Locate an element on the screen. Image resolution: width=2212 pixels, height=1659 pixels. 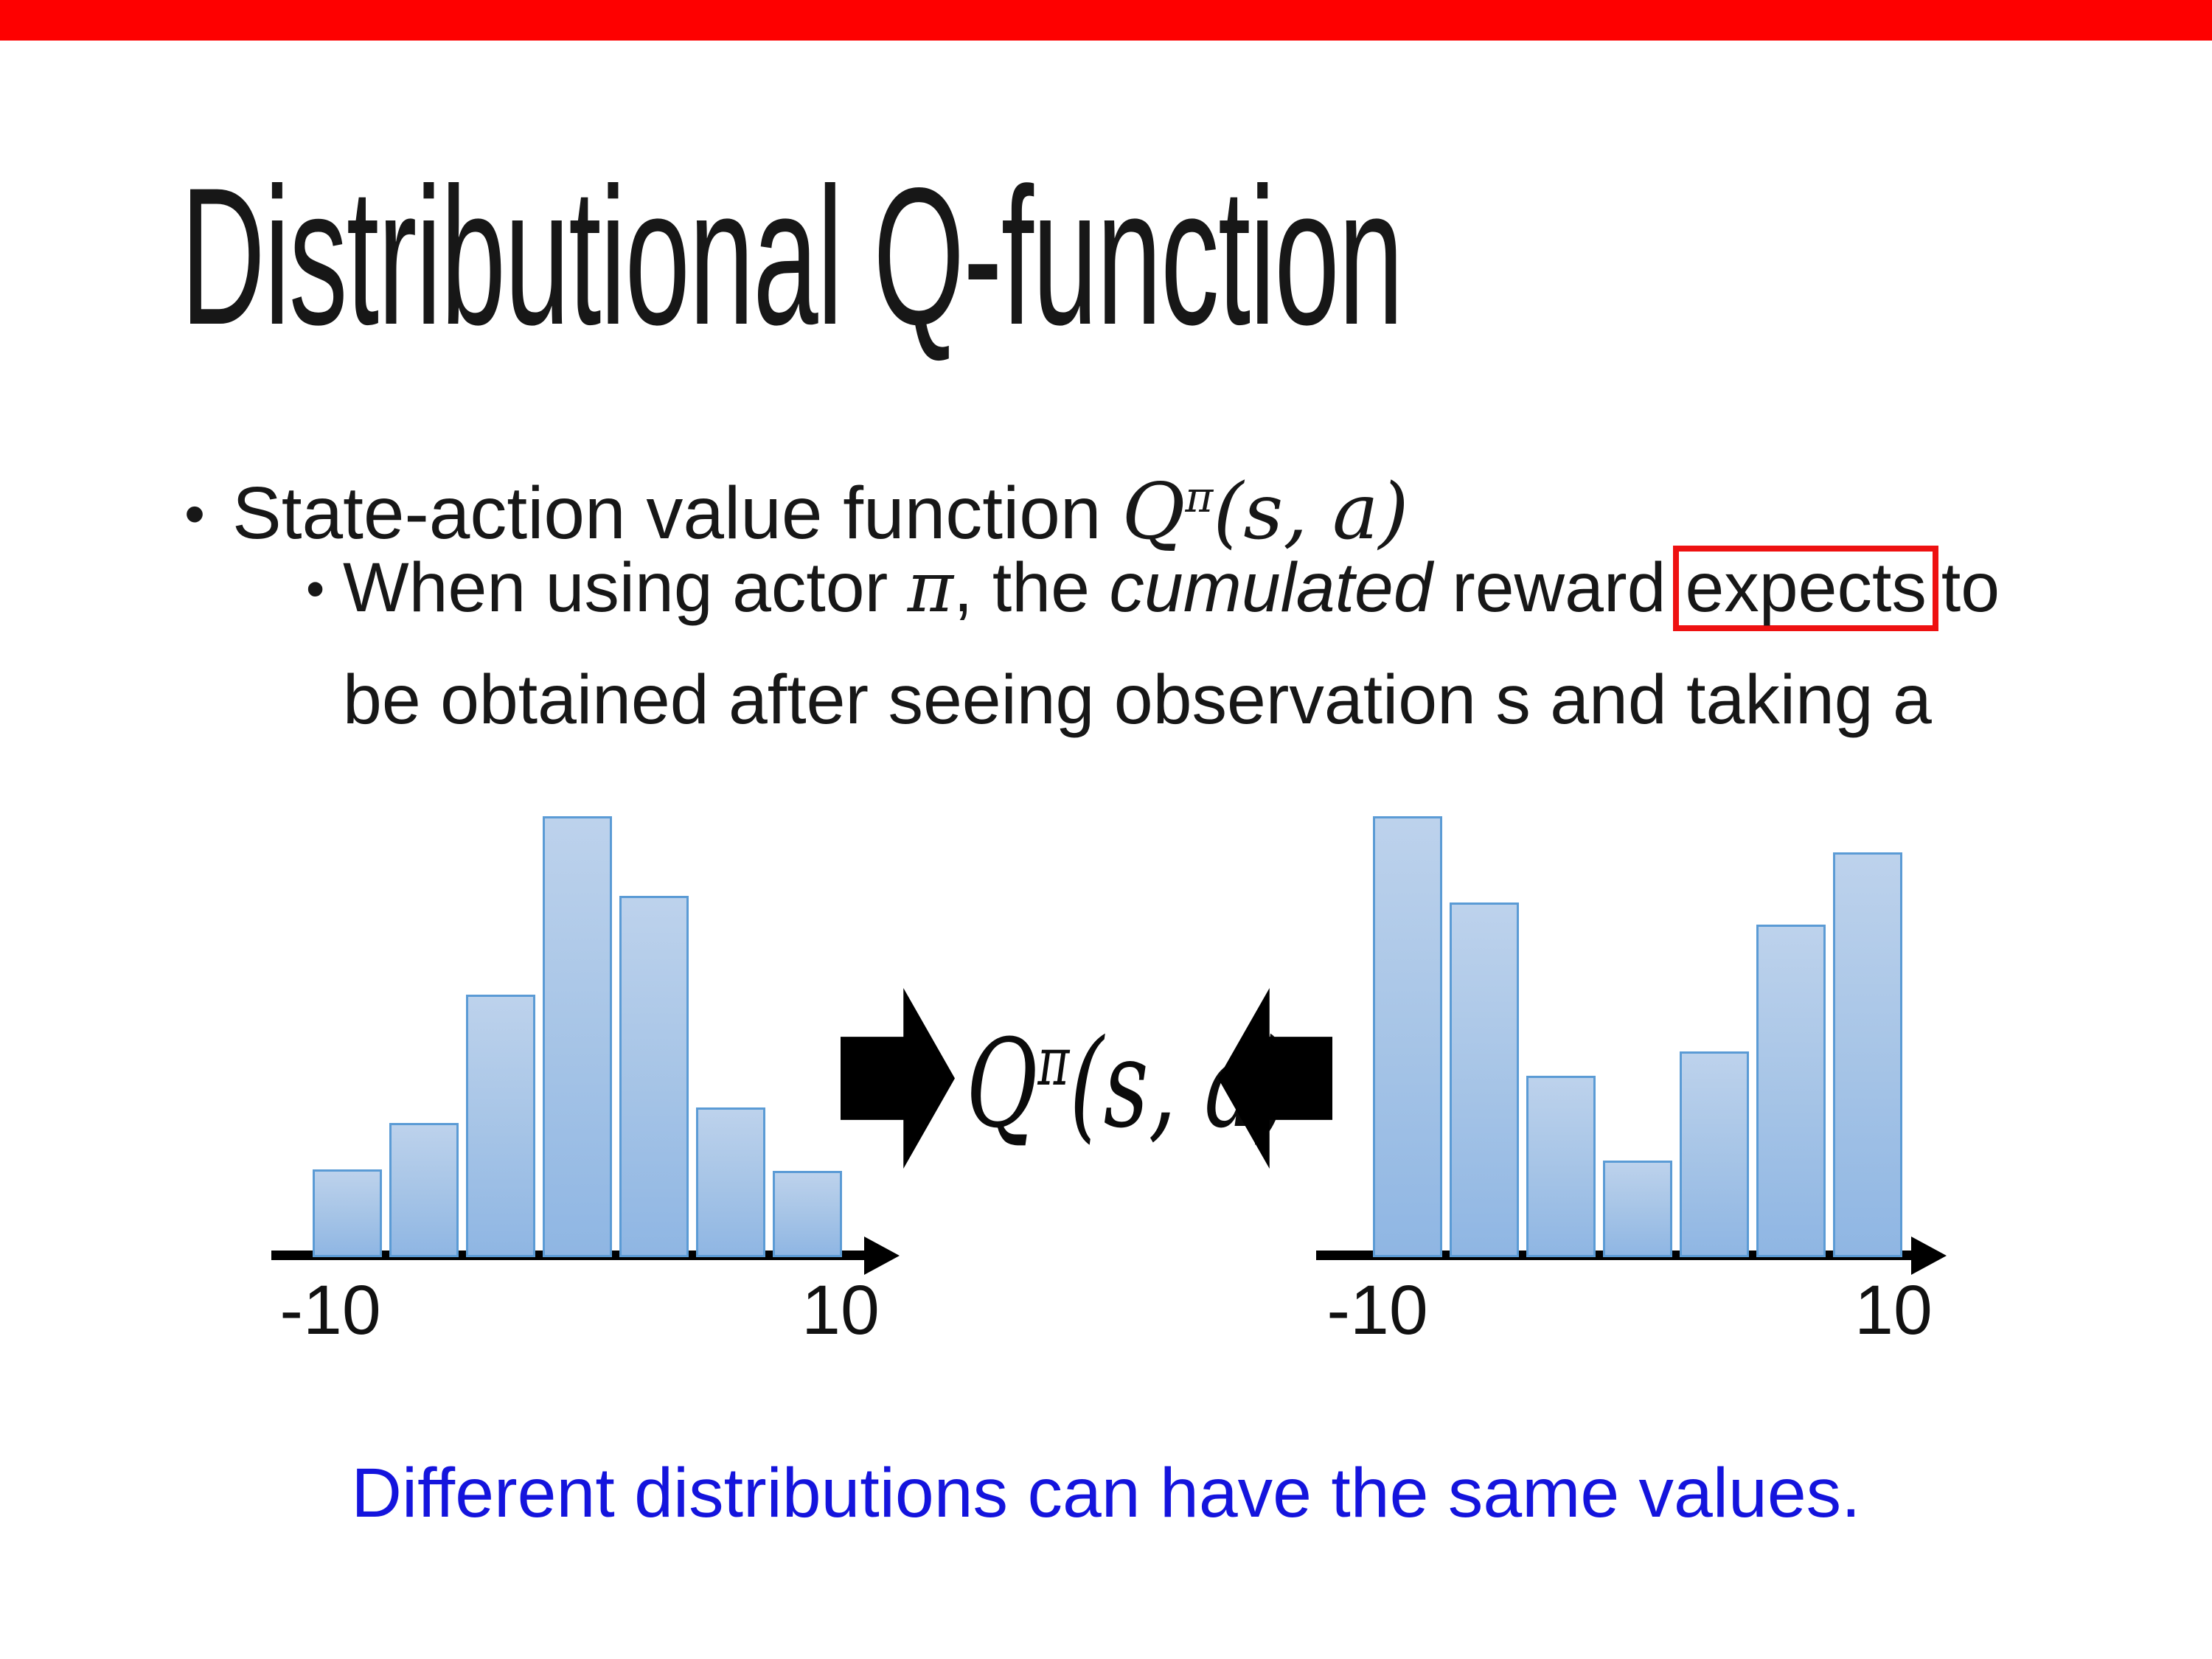
actor-pi-symbol: π is located at coordinates (930, 587).